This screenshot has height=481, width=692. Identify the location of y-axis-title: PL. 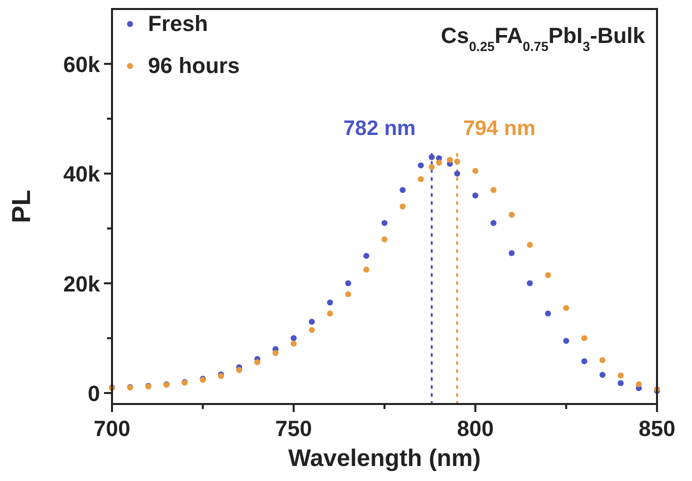
(21, 207).